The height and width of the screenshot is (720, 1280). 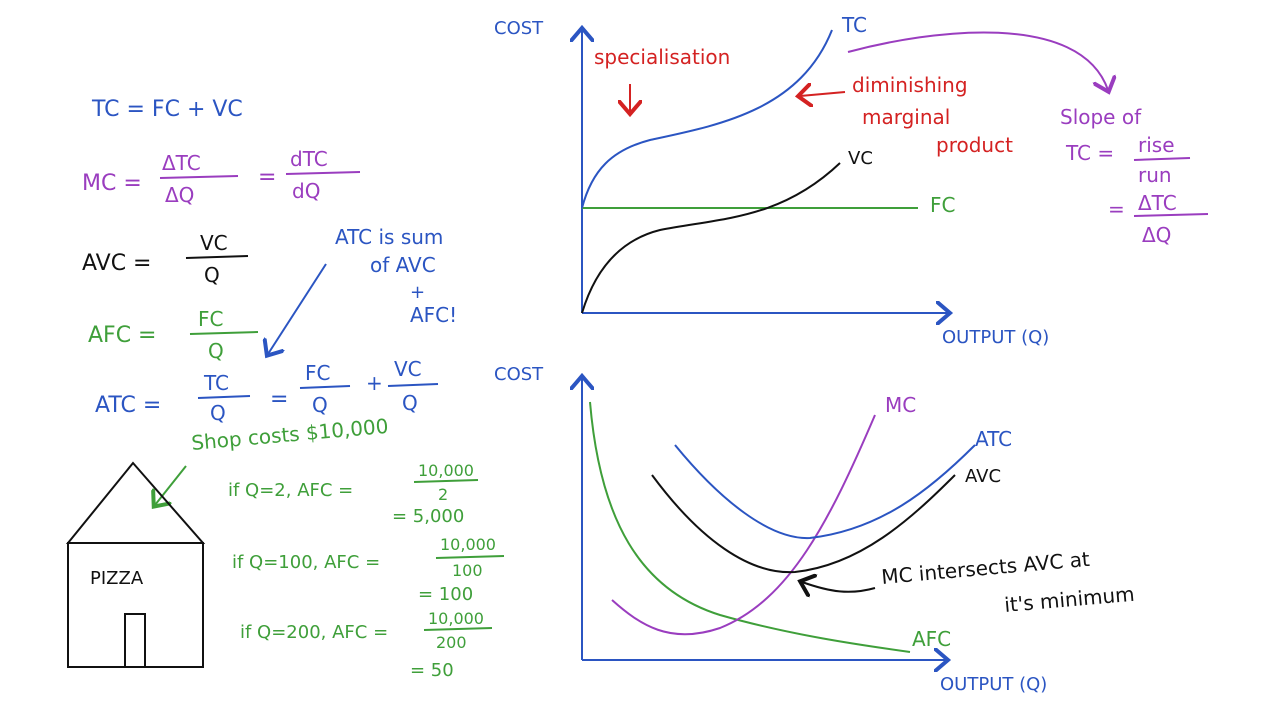 I want to click on atc-curve, so click(x=825, y=492).